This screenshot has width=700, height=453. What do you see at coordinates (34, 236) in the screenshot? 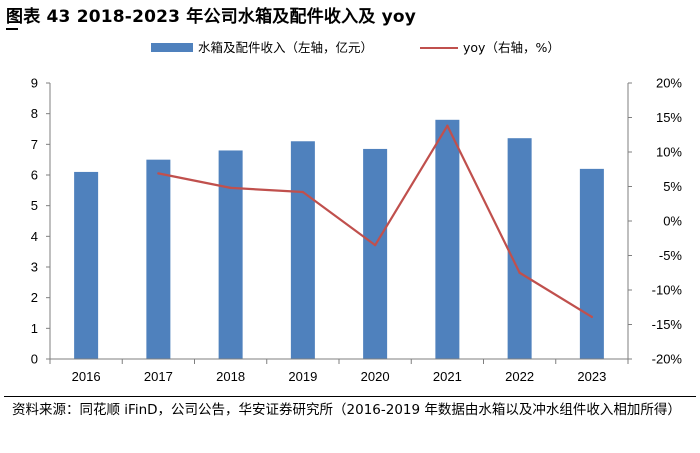
I see `left-tick-label: 4` at bounding box center [34, 236].